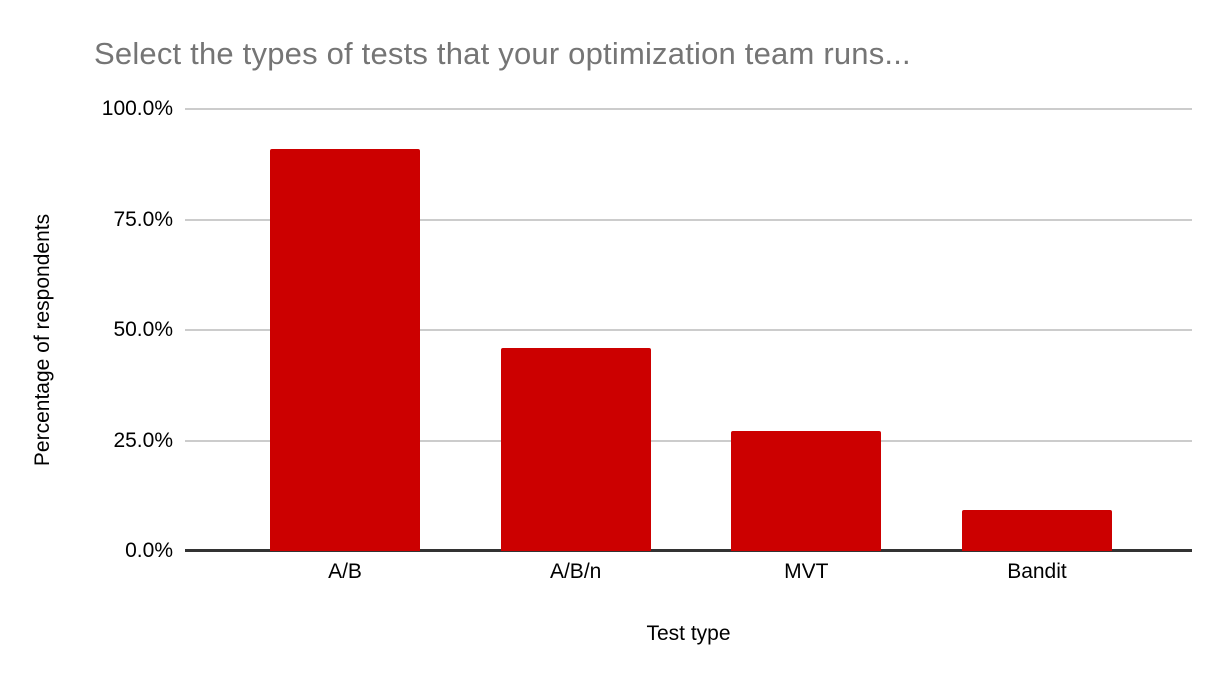 The height and width of the screenshot is (683, 1225). Describe the element at coordinates (149, 550) in the screenshot. I see `y-tick-label: 0.0%` at that location.